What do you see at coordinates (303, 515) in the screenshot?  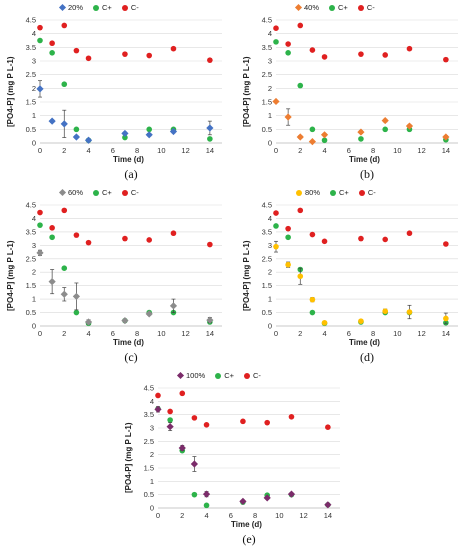 I see `x-tick-label: 12` at bounding box center [303, 515].